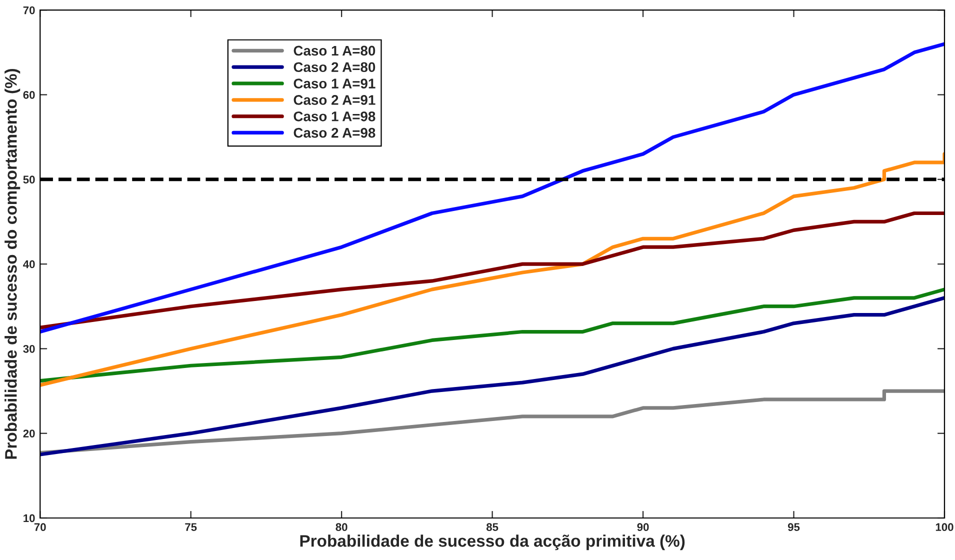 This screenshot has width=955, height=560. I want to click on y-tick-label: 70, so click(29, 10).